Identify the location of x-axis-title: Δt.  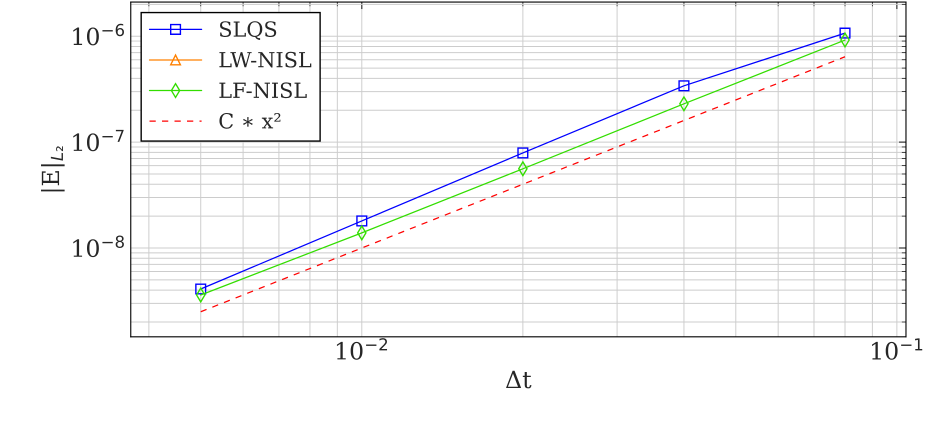
(519, 379).